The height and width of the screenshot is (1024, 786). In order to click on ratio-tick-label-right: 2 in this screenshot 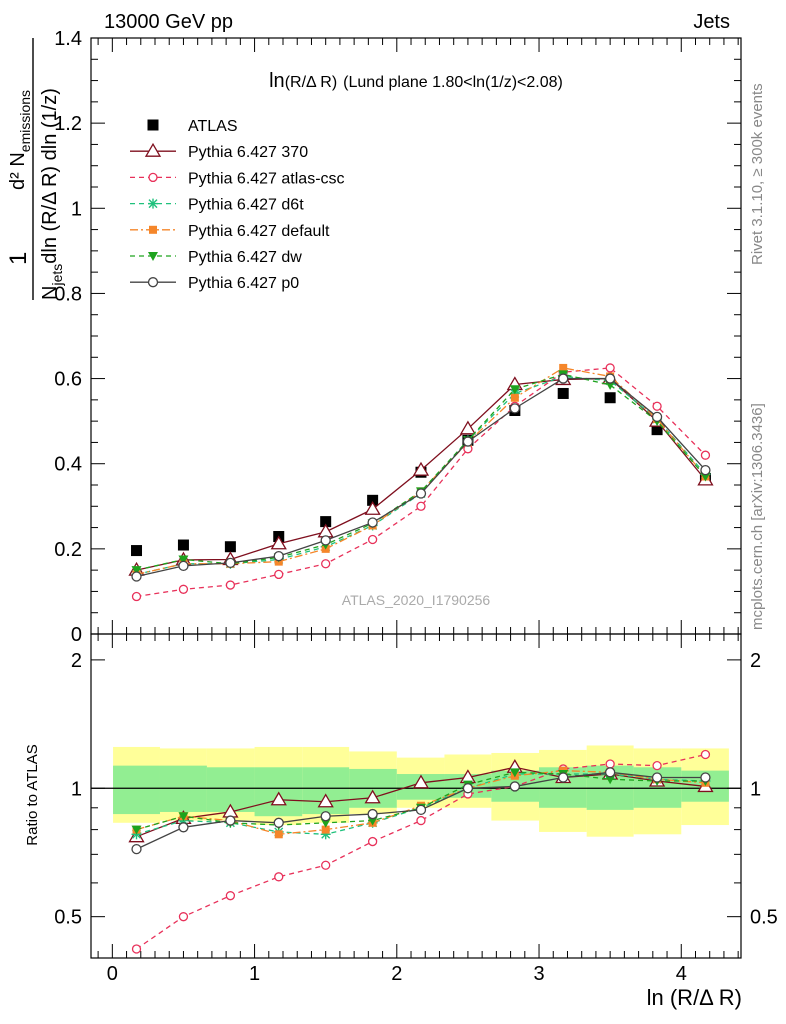, I will do `click(755, 661)`.